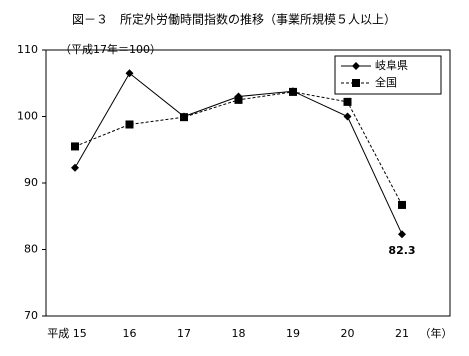 The width and height of the screenshot is (469, 356). What do you see at coordinates (293, 333) in the screenshot?
I see `x-tick-label: 19` at bounding box center [293, 333].